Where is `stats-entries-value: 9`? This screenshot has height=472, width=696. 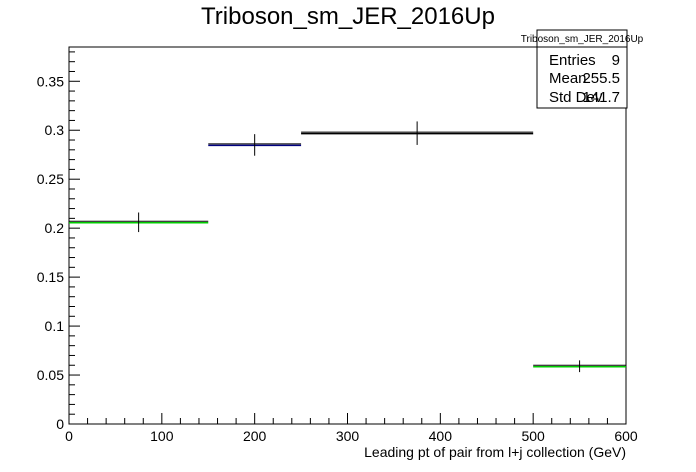 stats-entries-value: 9 is located at coordinates (616, 60).